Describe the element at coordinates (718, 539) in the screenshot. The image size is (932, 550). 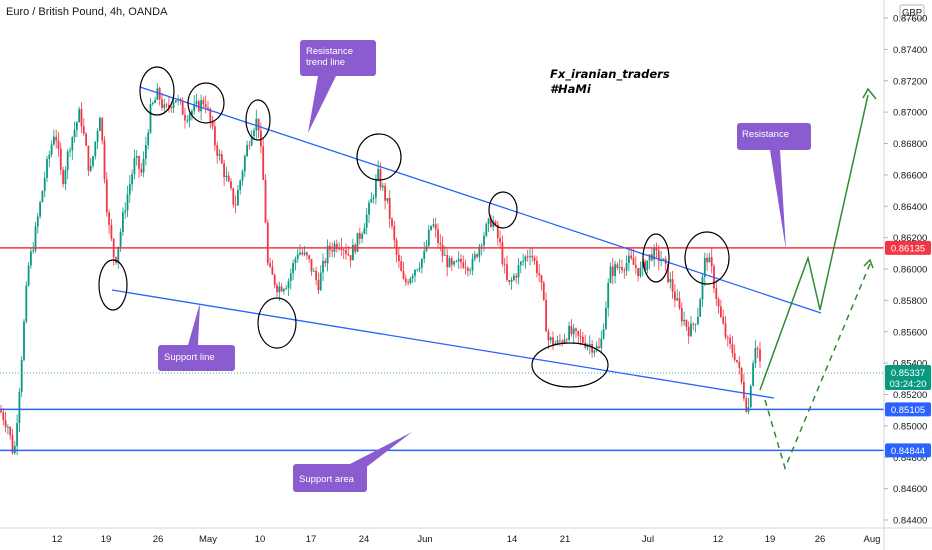
I see `x-tick-label: 12` at that location.